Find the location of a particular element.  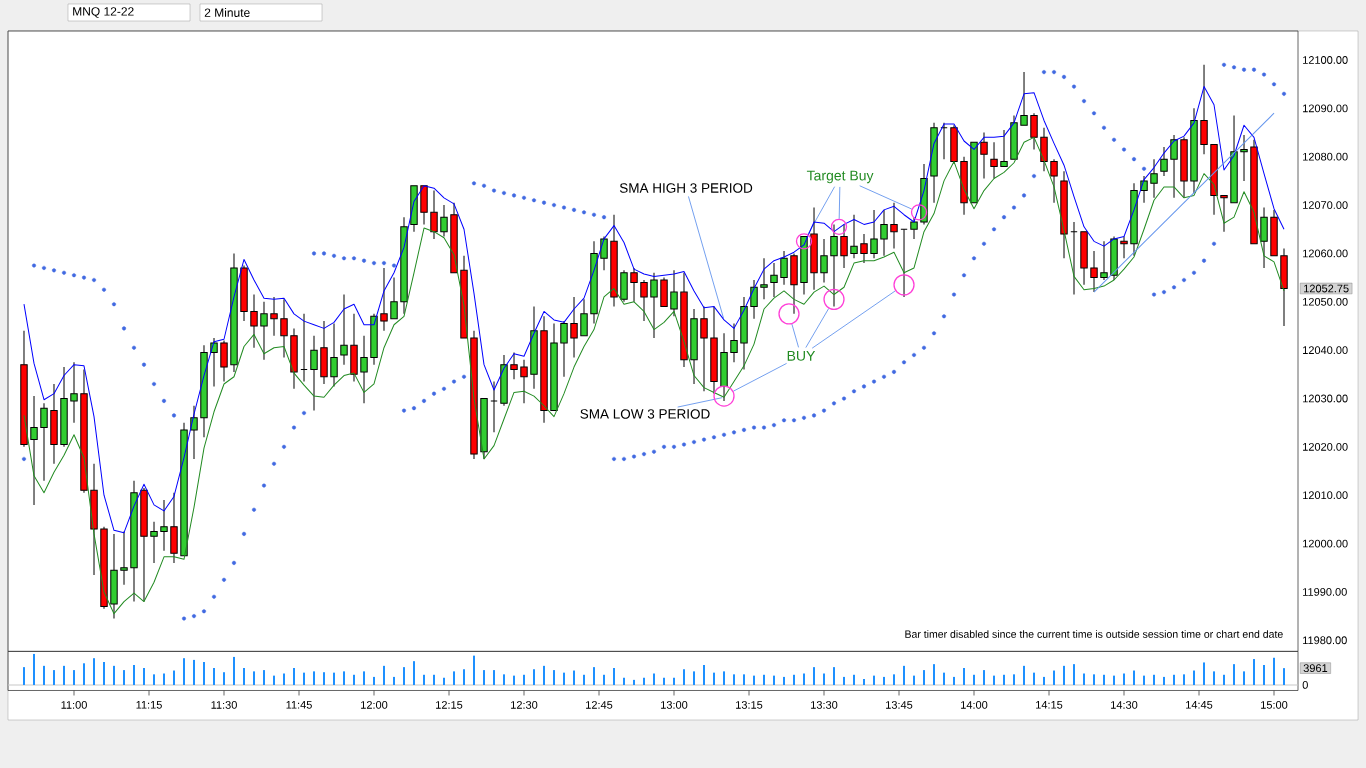

x-tick-label: 14:00 is located at coordinates (974, 705).